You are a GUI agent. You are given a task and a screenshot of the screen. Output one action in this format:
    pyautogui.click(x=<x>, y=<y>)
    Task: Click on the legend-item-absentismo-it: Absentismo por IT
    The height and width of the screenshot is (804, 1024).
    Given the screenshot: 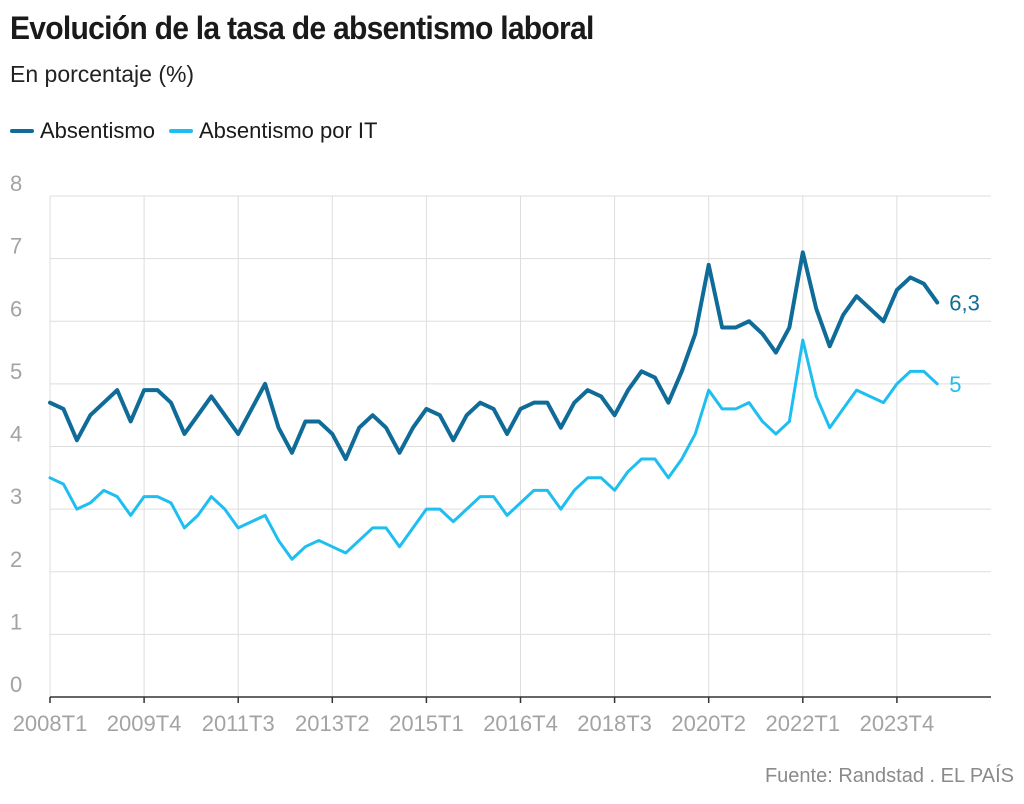 What is the action you would take?
    pyautogui.click(x=273, y=131)
    